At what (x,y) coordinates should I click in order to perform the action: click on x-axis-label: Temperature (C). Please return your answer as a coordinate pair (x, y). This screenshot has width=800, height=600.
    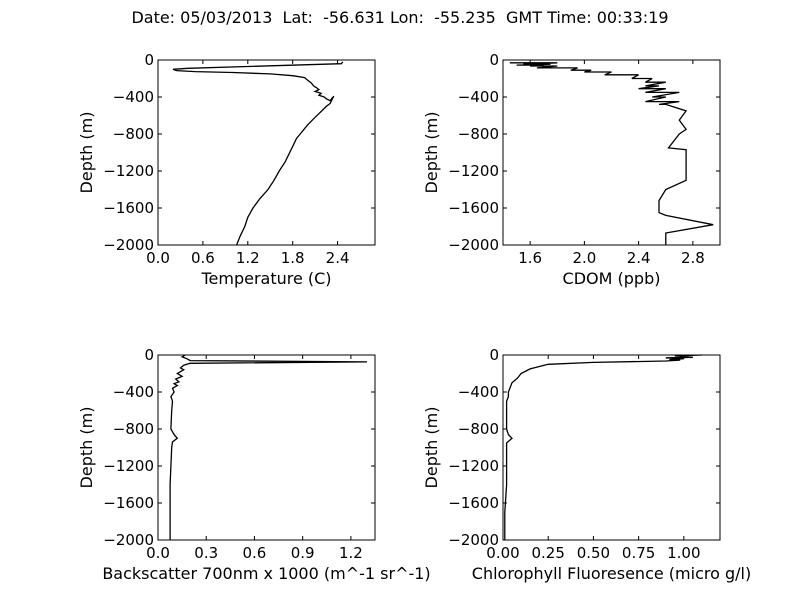
    Looking at the image, I should click on (265, 278).